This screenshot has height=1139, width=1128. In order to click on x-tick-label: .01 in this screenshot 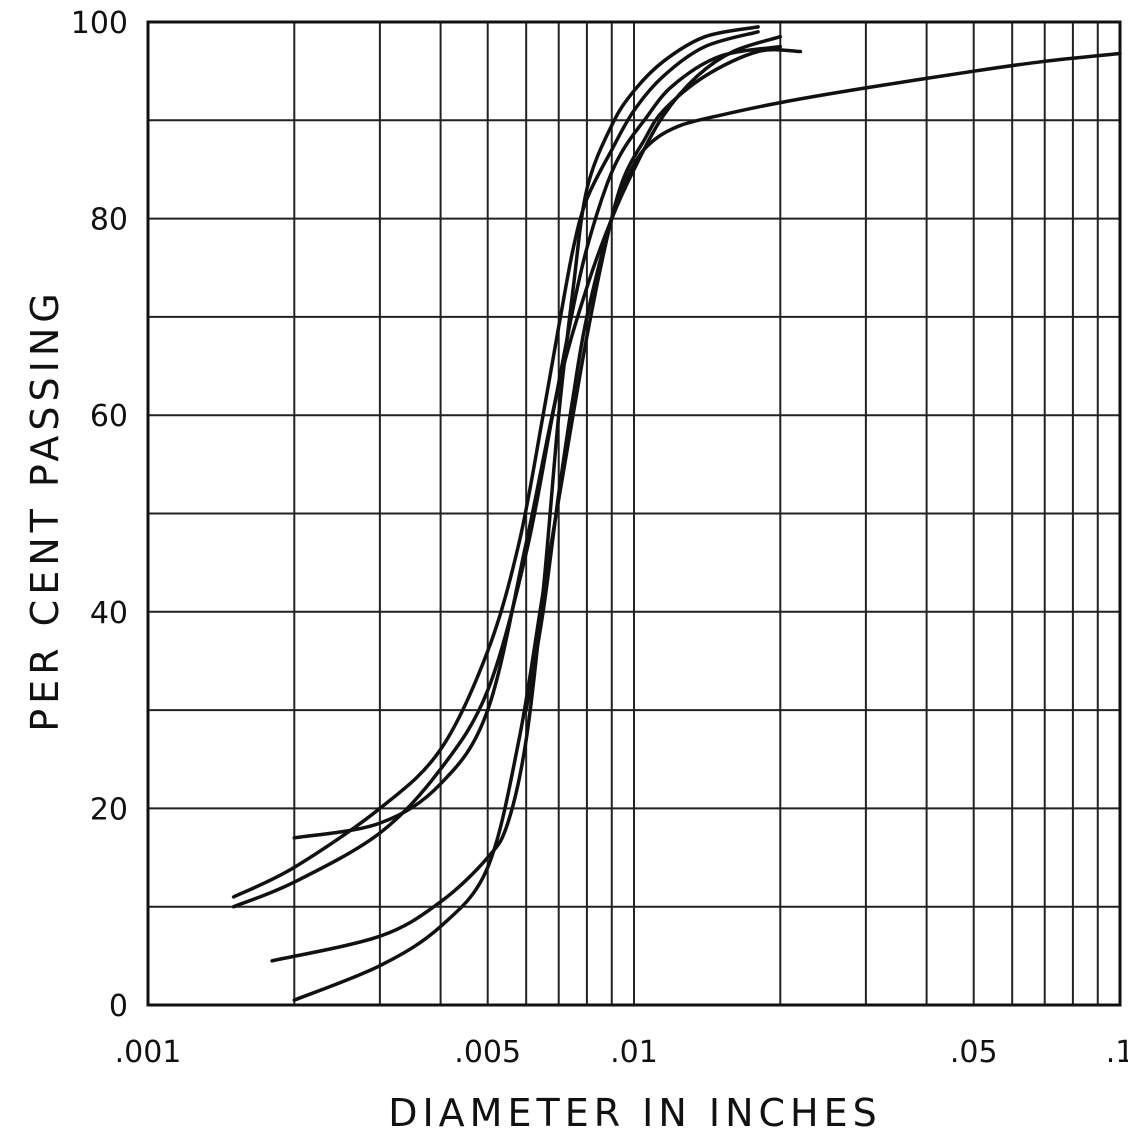, I will do `click(634, 1052)`.